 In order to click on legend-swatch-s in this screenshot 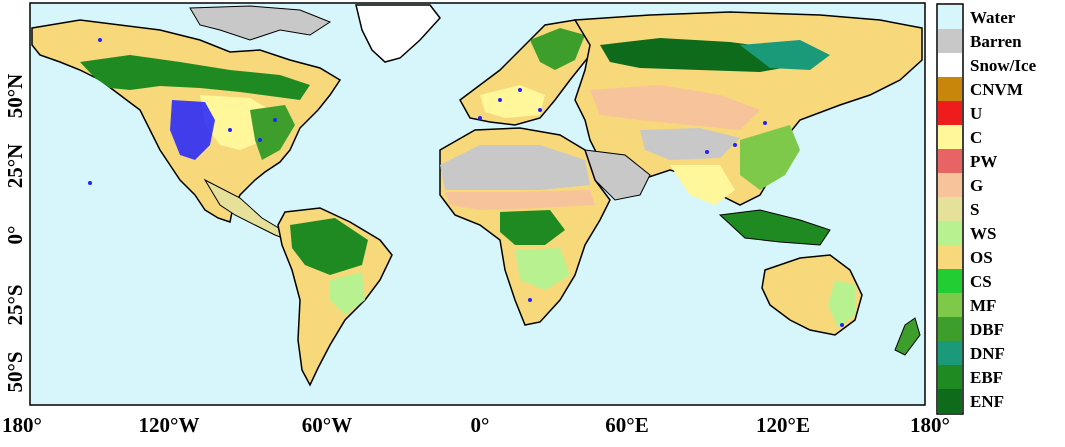, I will do `click(950, 209)`.